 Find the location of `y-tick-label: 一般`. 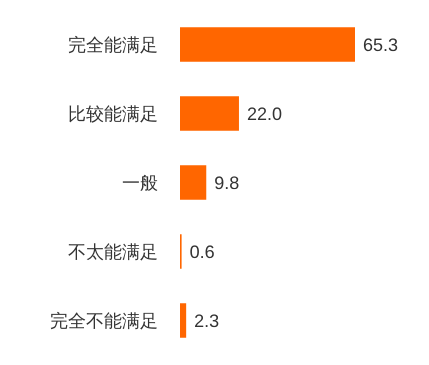

y-tick-label: 一般 is located at coordinates (140, 182).